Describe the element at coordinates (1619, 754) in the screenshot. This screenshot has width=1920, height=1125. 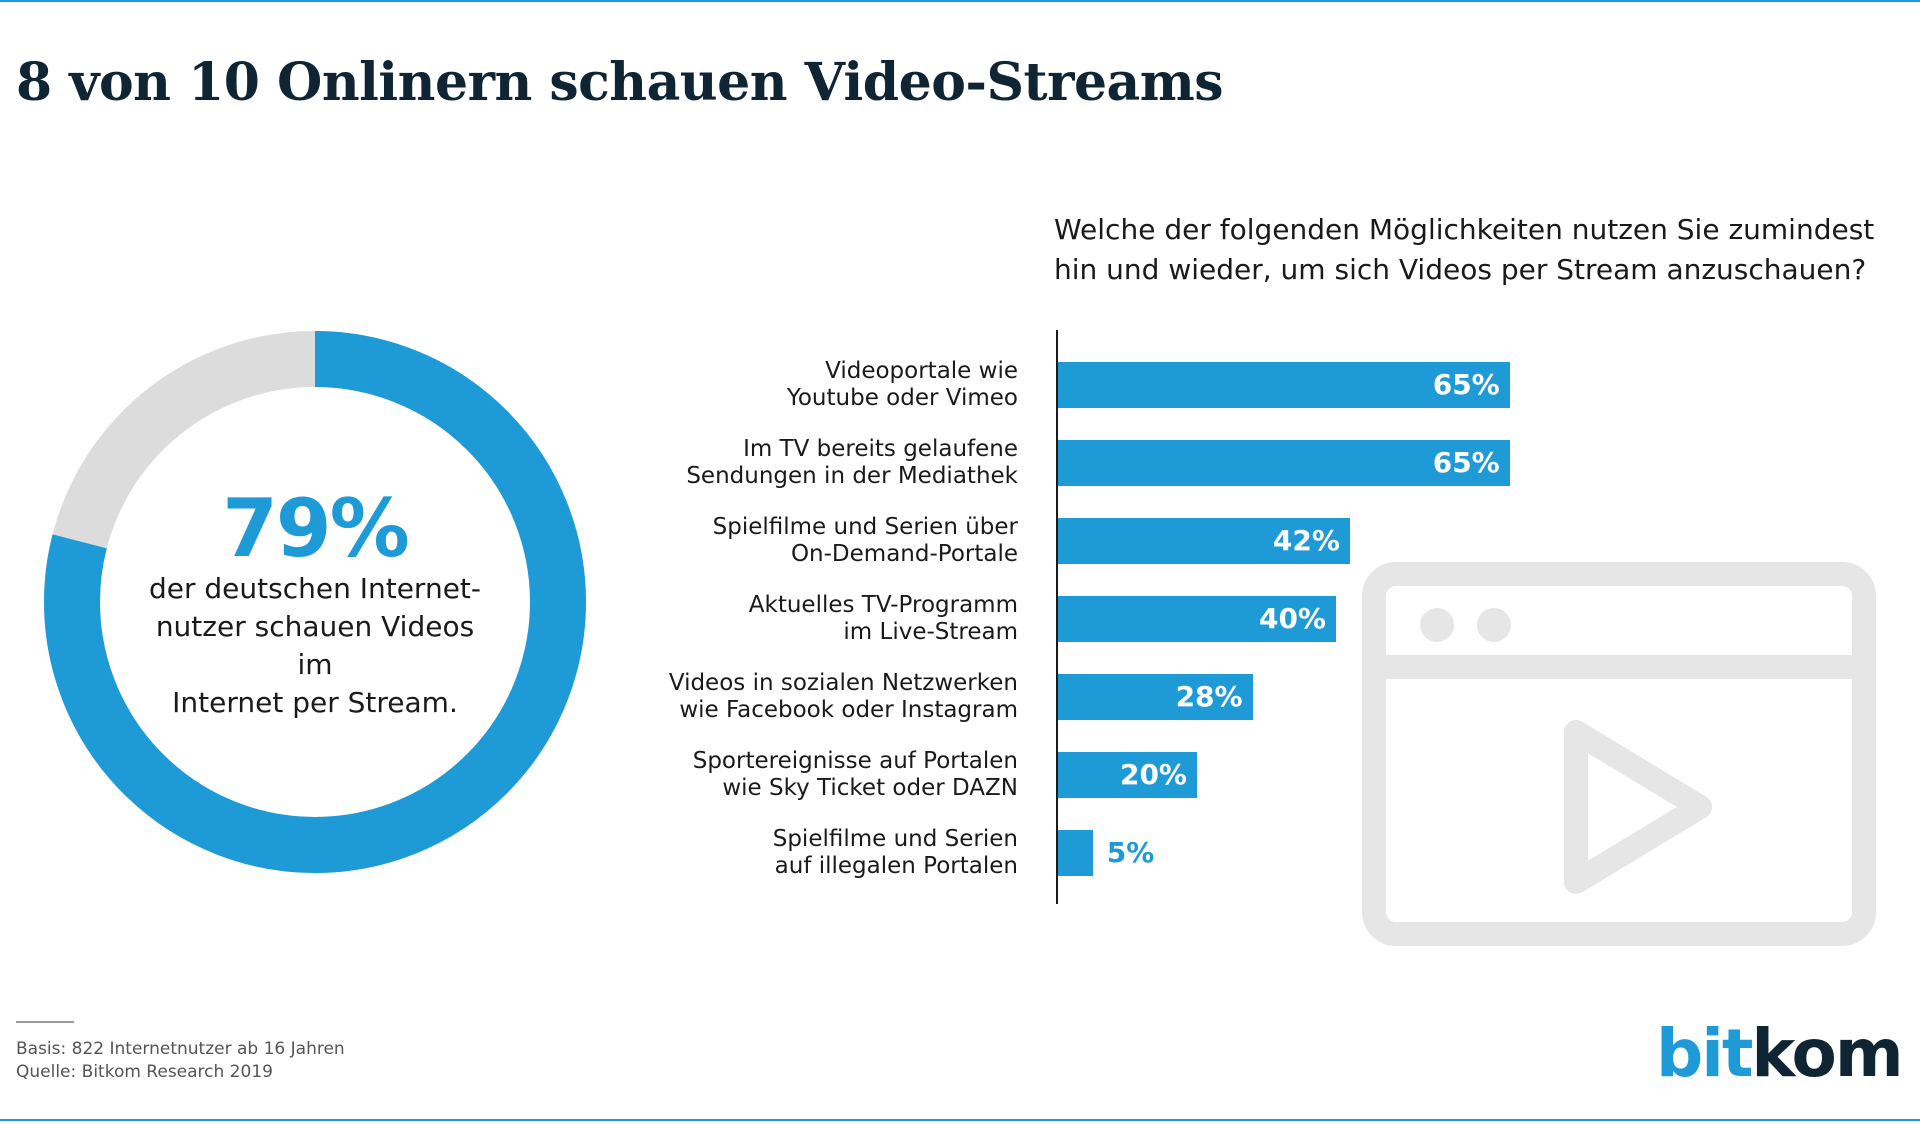
I see `browser-video-play-icon` at that location.